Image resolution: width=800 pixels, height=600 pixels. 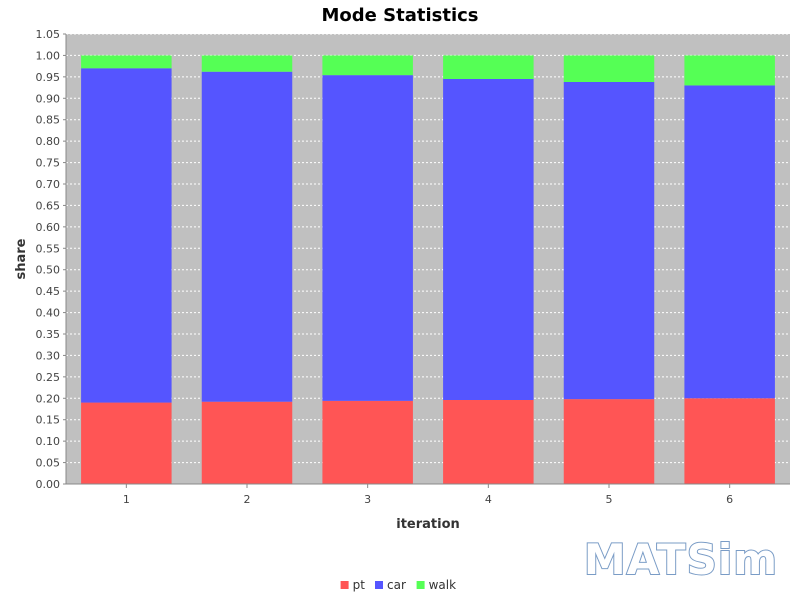 What do you see at coordinates (48, 270) in the screenshot?
I see `y-tick-label: 0.50` at bounding box center [48, 270].